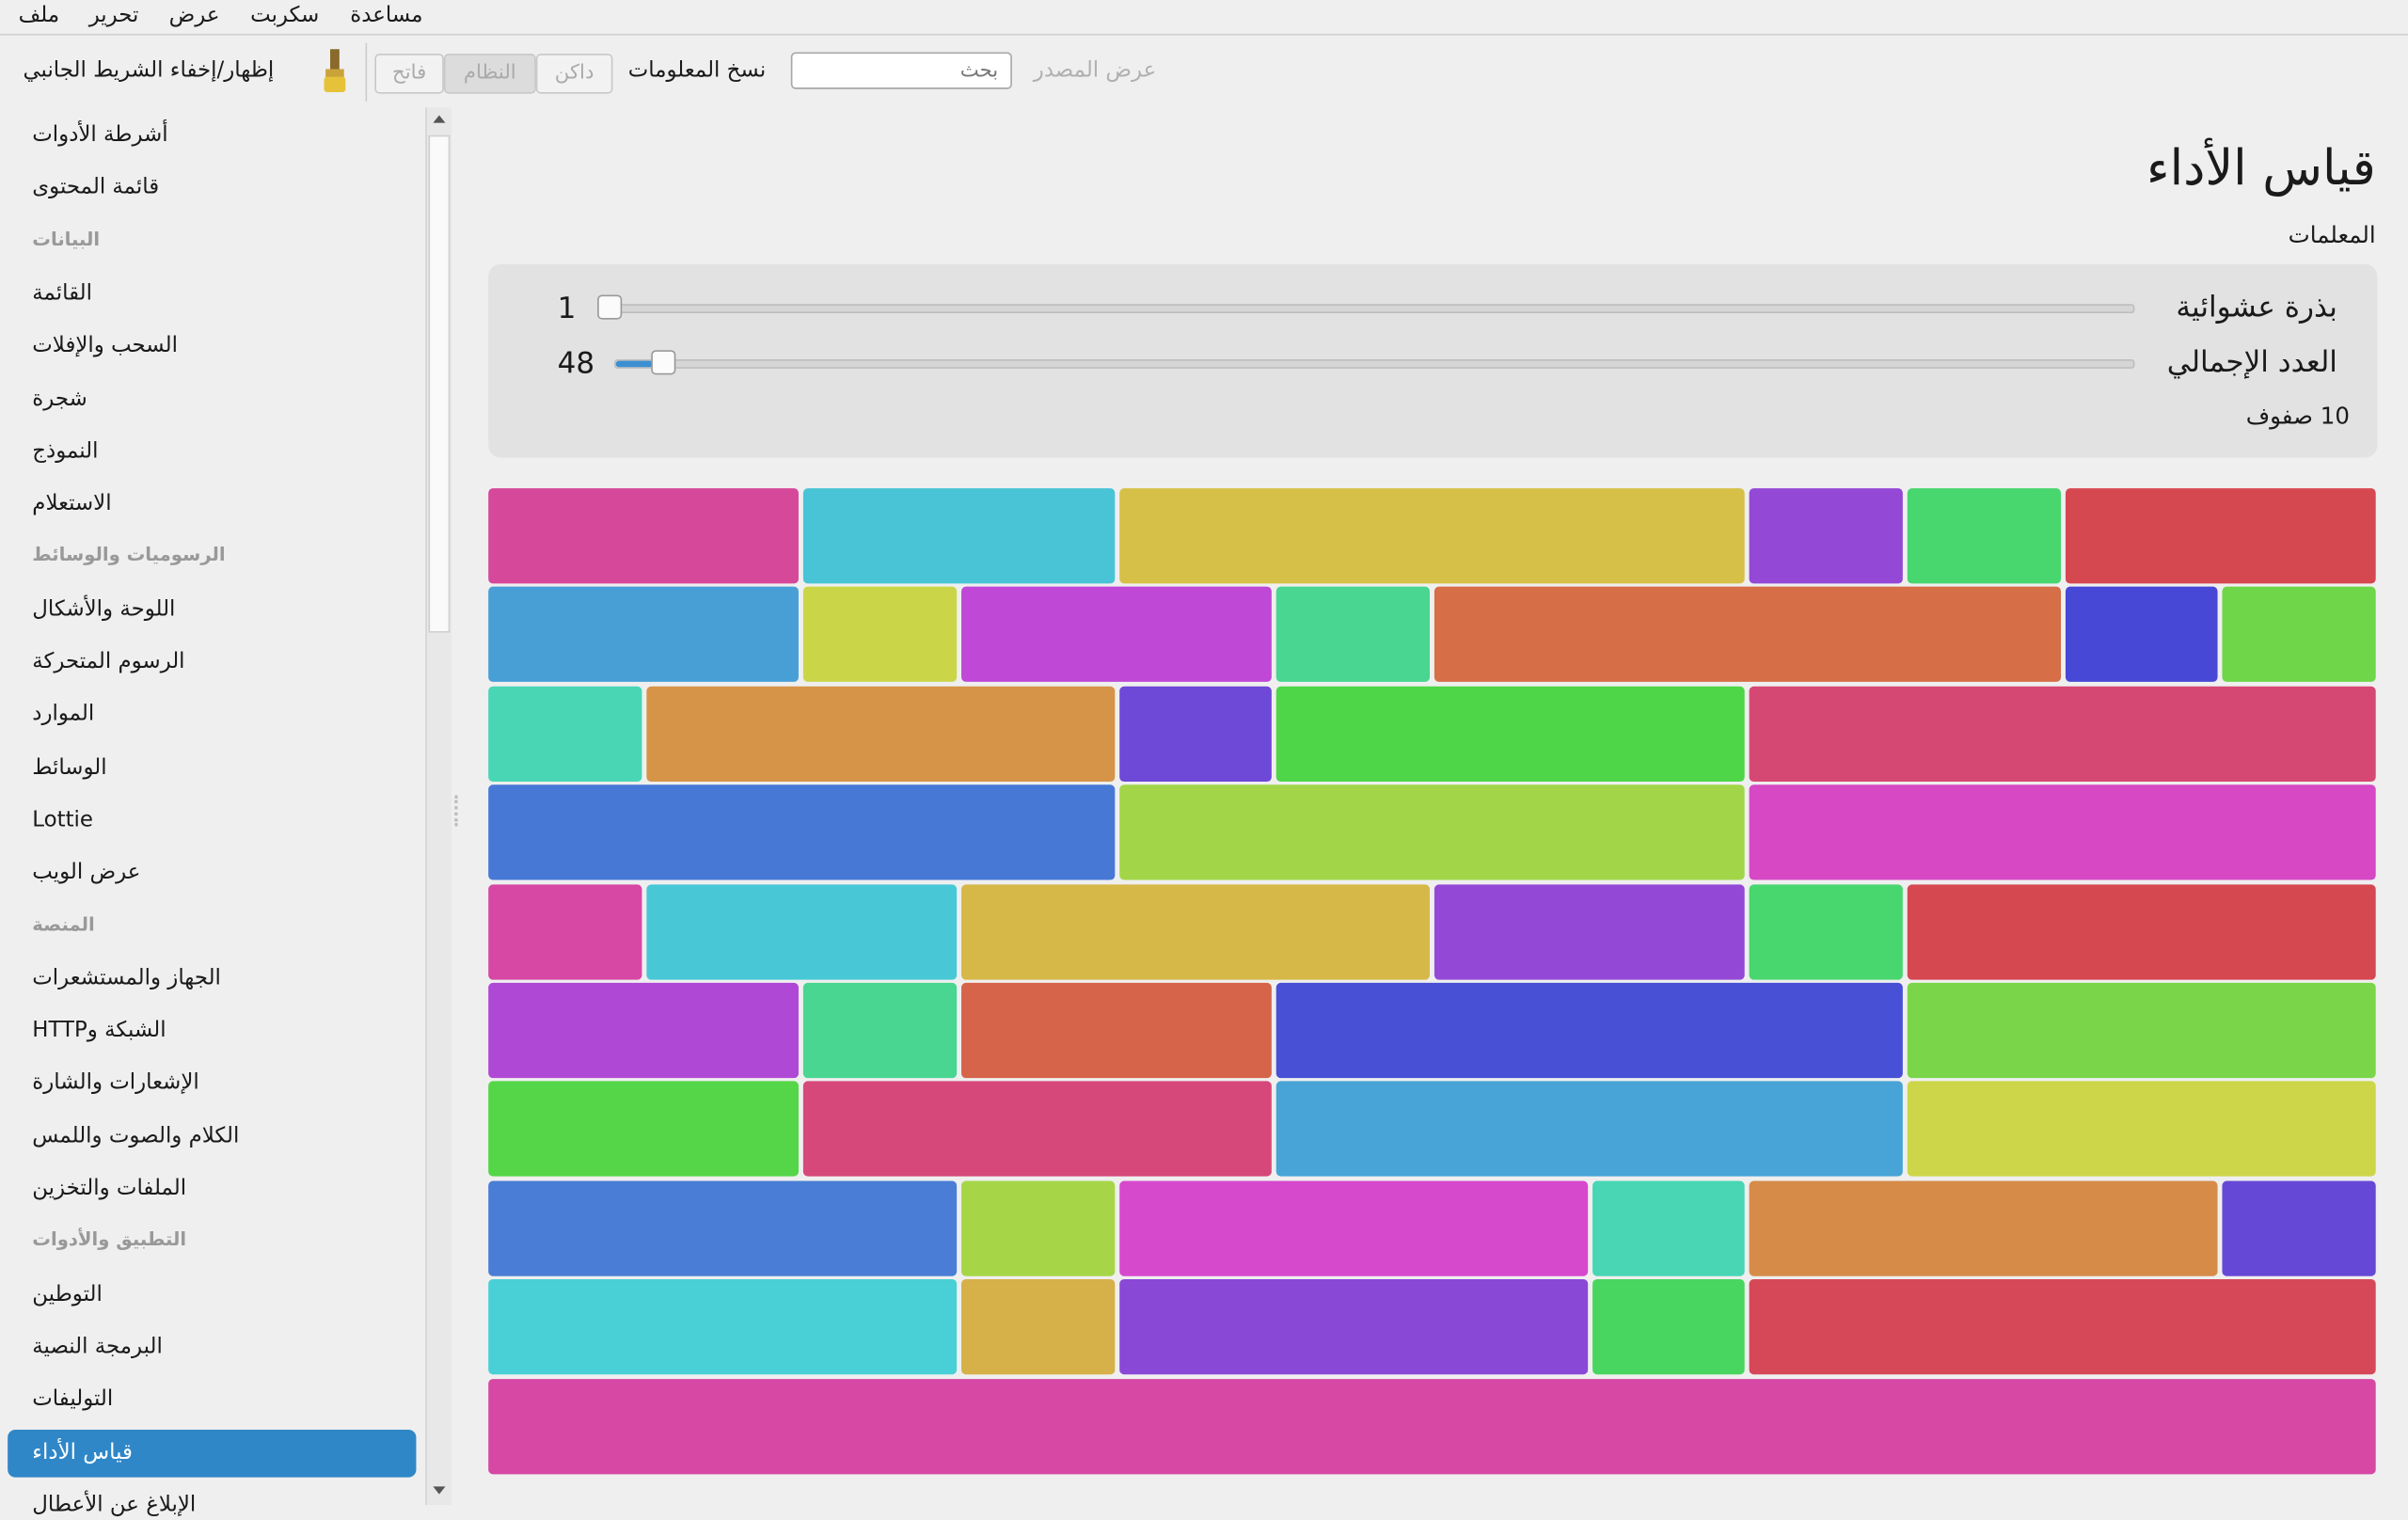 Image resolution: width=2408 pixels, height=1520 pixels. Describe the element at coordinates (574, 74) in the screenshot. I see `theme-button: داكن` at that location.